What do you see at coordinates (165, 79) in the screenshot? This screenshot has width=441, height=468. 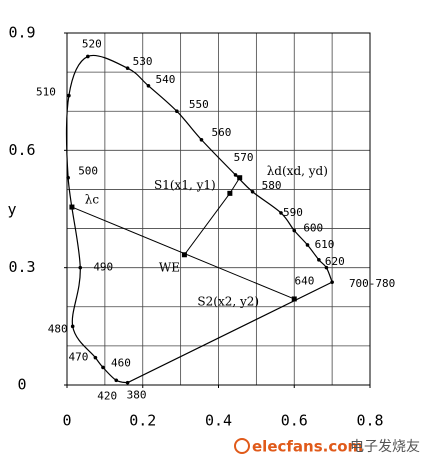 I see `wavelength-label: 540` at bounding box center [165, 79].